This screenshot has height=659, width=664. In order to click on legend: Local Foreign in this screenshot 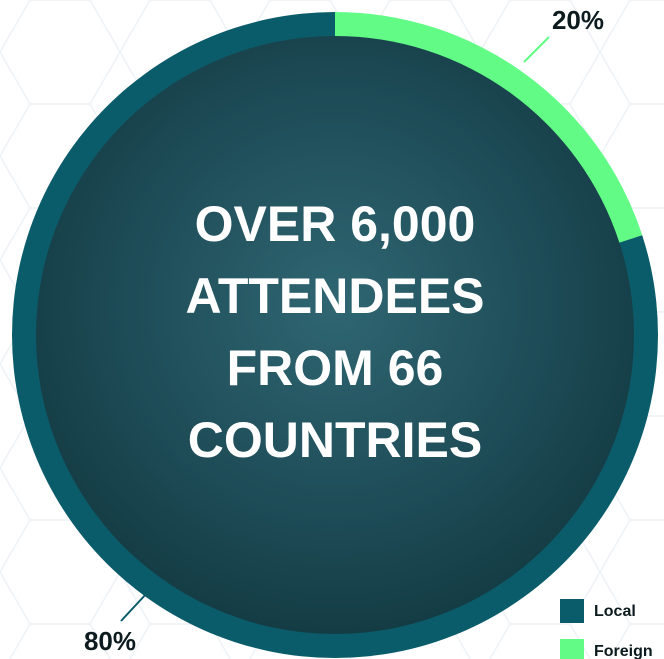, I will do `click(606, 629)`.